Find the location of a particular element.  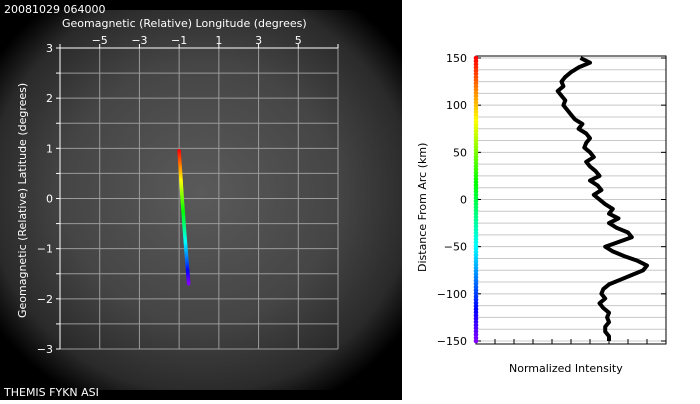

x-tick-label: −3 is located at coordinates (139, 40).